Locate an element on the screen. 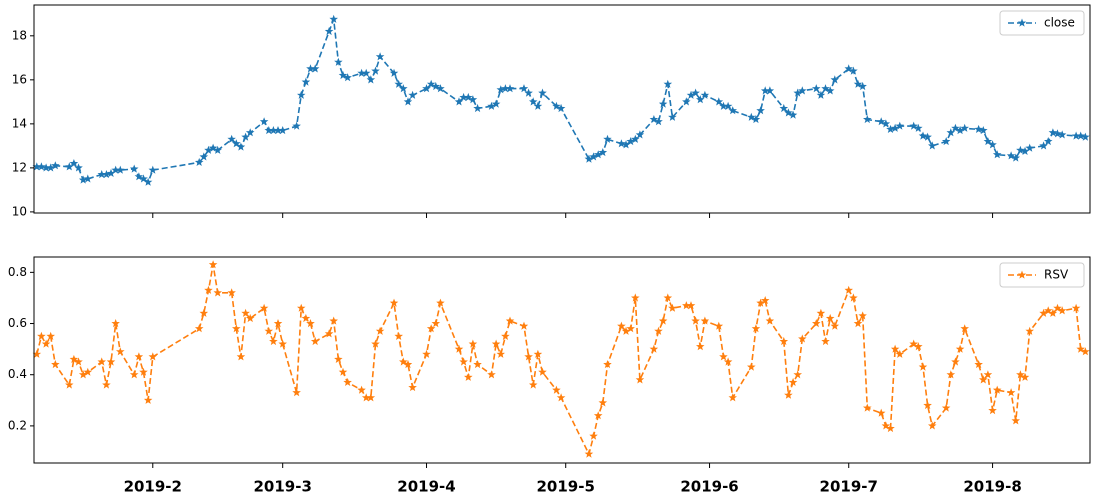 This screenshot has width=1096, height=502. legend-marker is located at coordinates (1022, 274).